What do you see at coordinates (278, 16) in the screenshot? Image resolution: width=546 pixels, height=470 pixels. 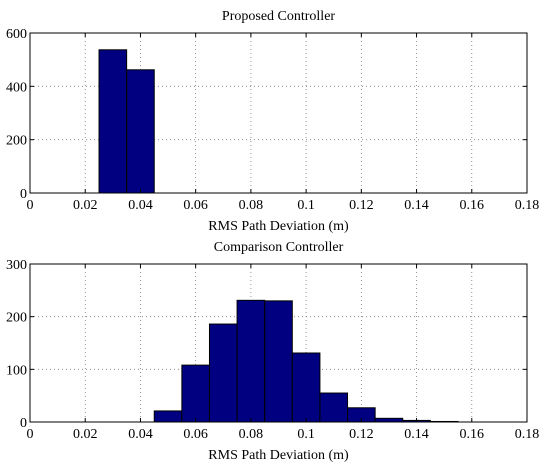 I see `chart-title: Proposed Controller` at bounding box center [278, 16].